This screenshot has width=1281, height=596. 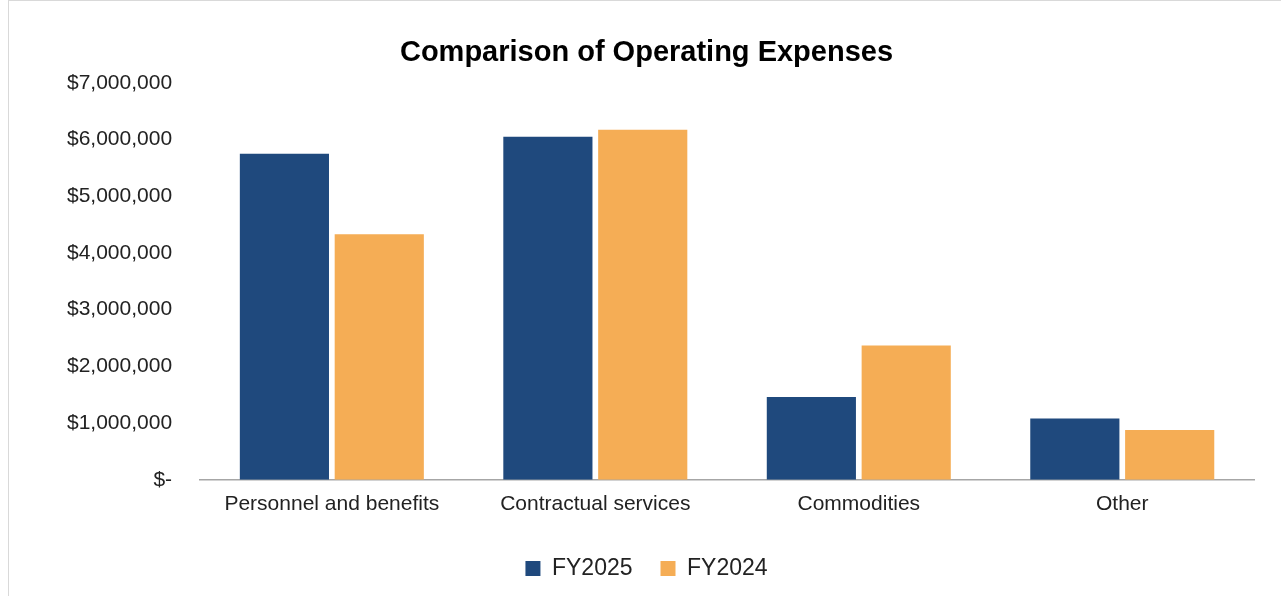 I want to click on legend-label: FY2024, so click(x=727, y=566).